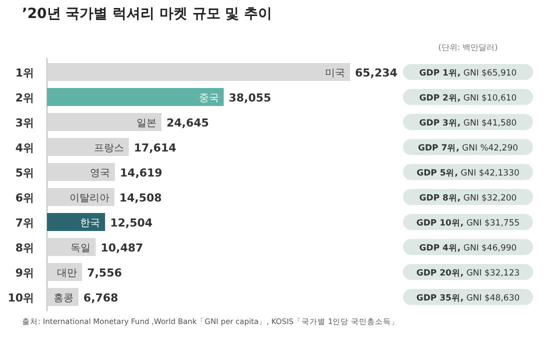  Describe the element at coordinates (24, 273) in the screenshot. I see `y-tick-label: 9위` at that location.